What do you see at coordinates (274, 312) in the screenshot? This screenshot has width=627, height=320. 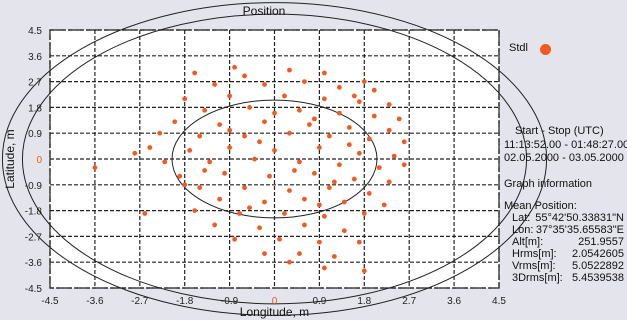 I see `x-axis-label: Longitude, m` at bounding box center [274, 312].